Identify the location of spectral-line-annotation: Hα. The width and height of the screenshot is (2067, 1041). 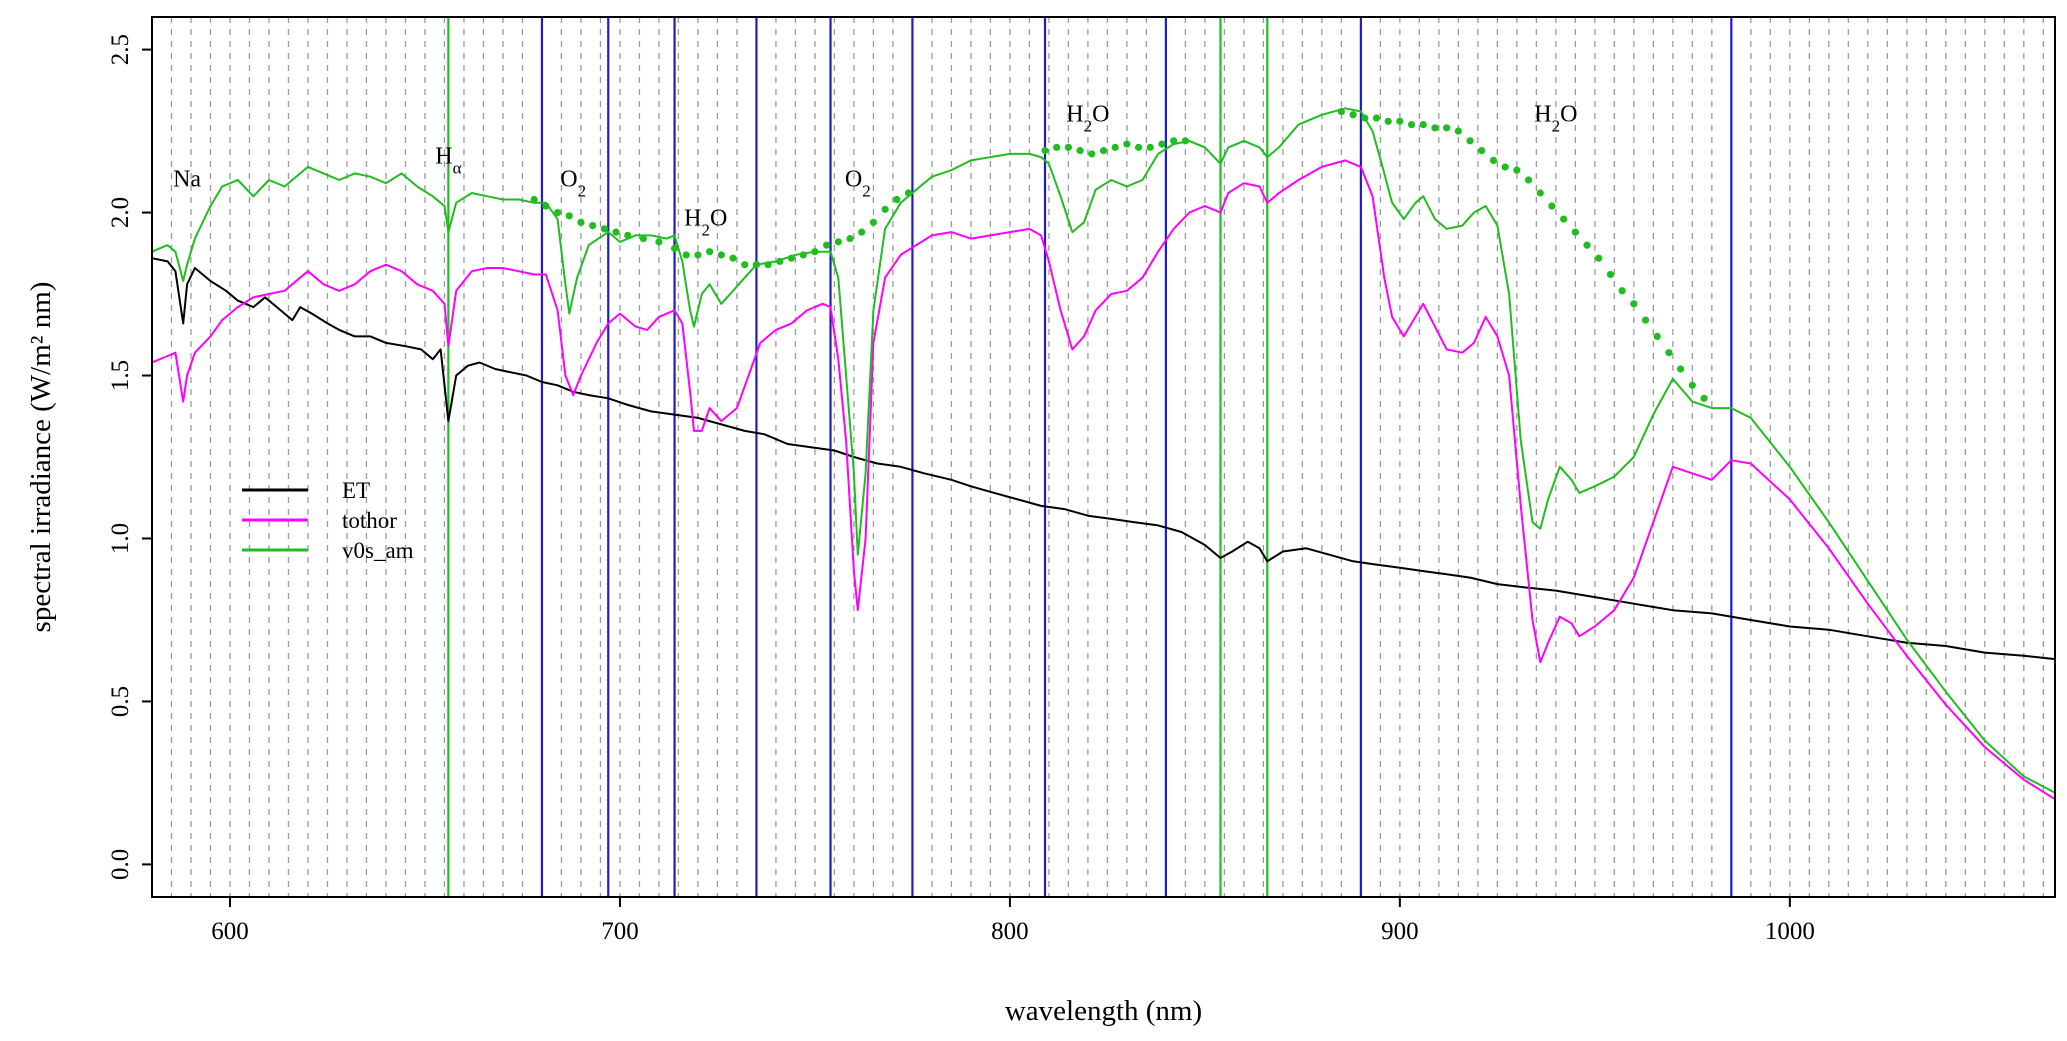
(448, 161).